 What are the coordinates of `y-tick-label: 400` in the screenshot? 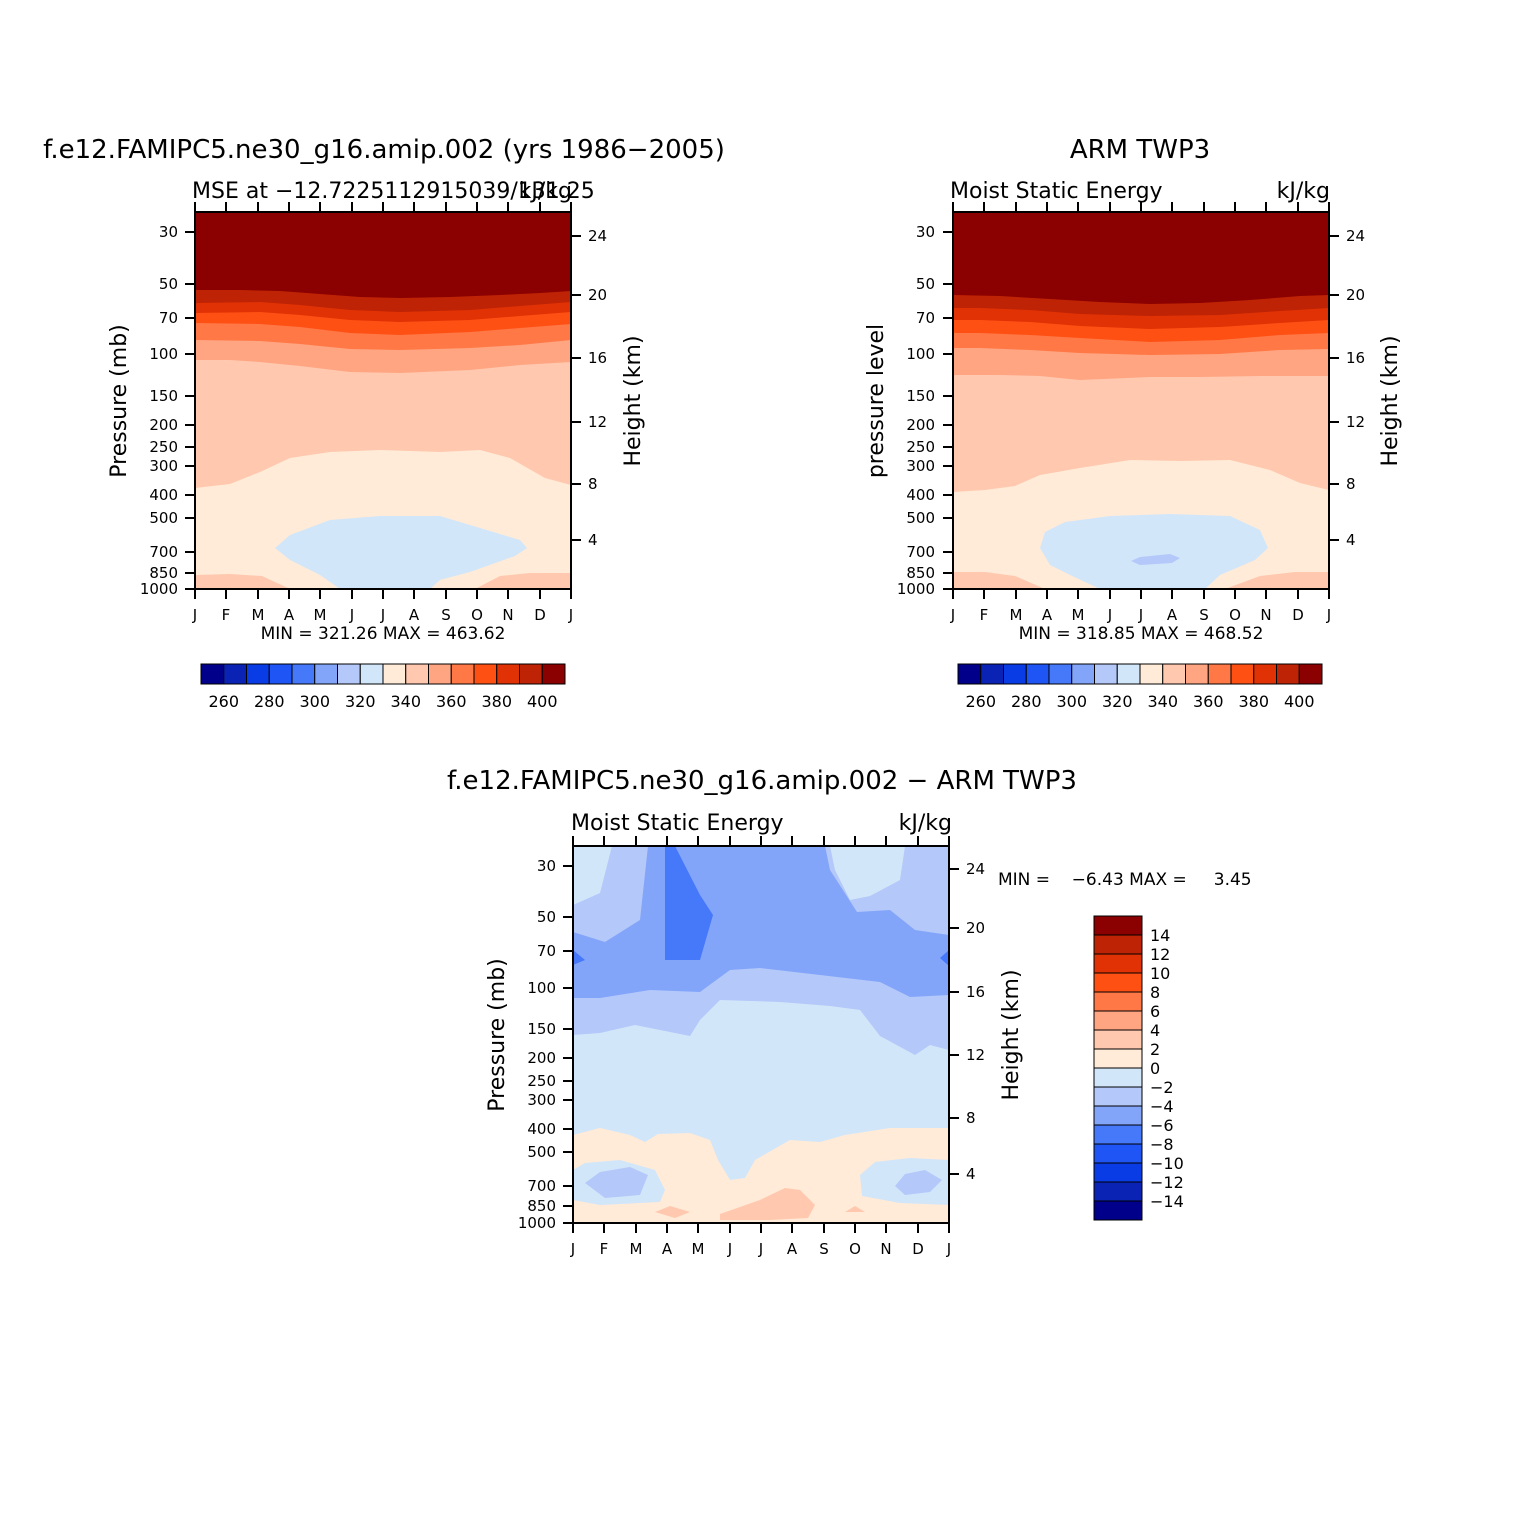 It's located at (920, 495).